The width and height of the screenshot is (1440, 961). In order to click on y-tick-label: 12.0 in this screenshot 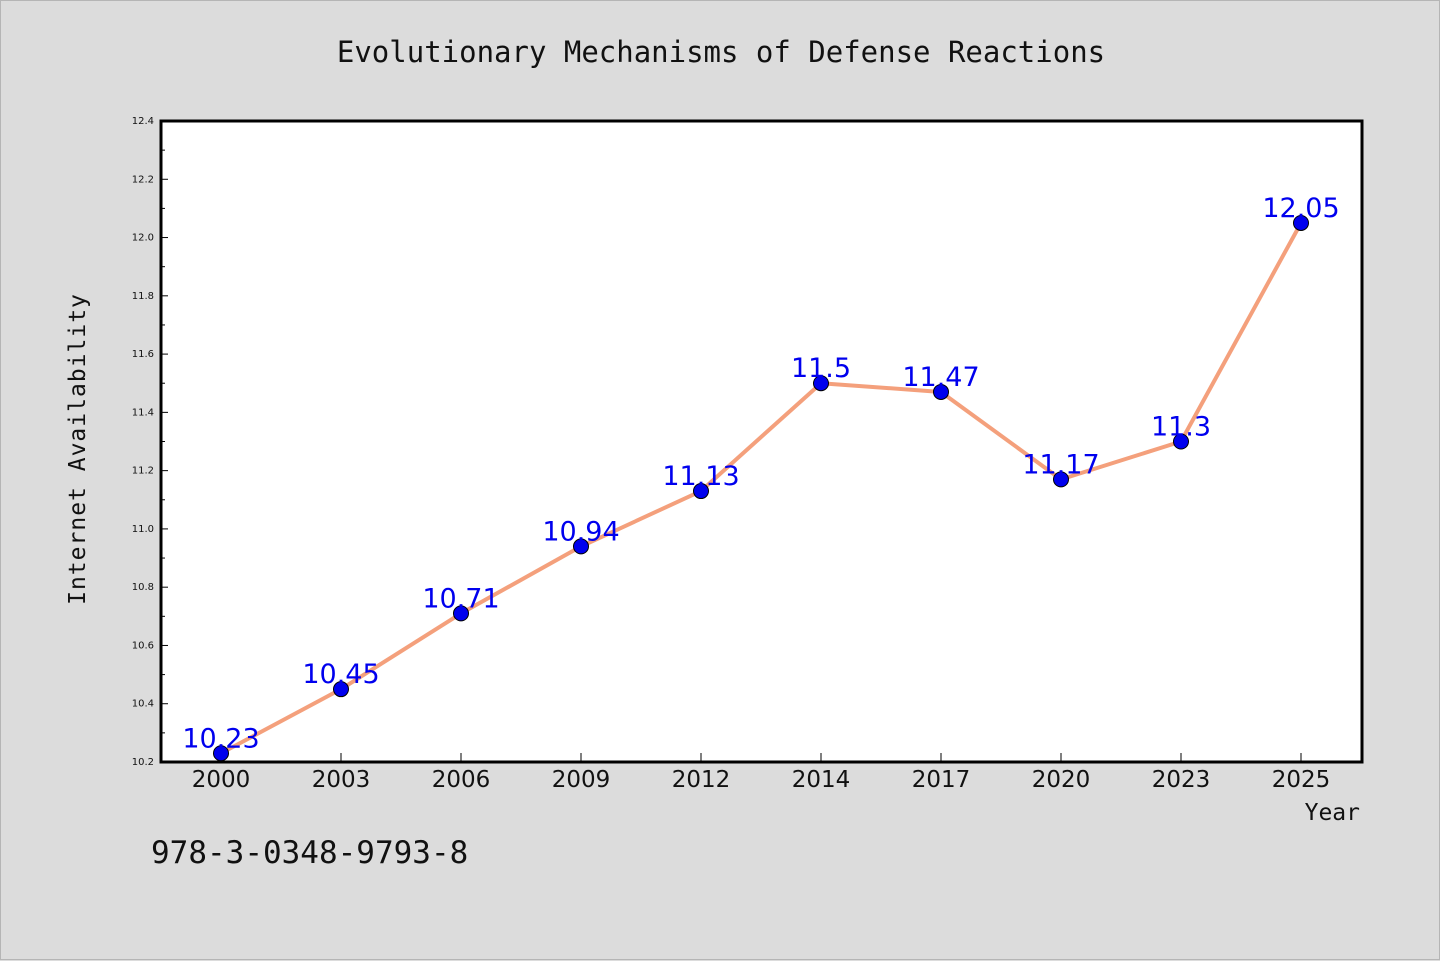, I will do `click(143, 238)`.